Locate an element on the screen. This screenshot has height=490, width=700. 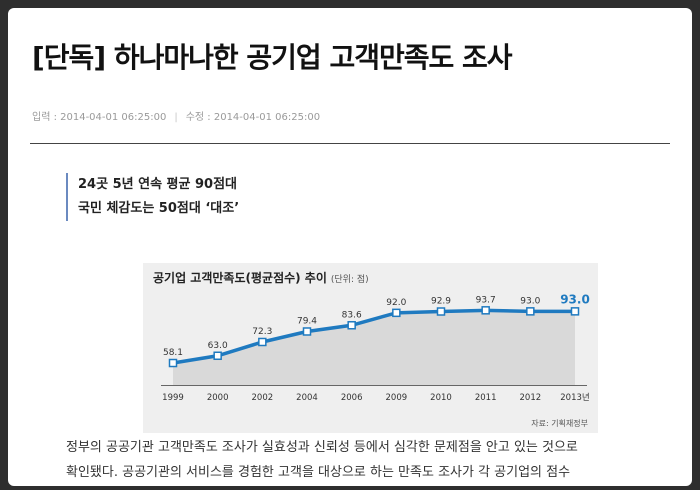
chart-tick-label: 2013년 is located at coordinates (574, 397).